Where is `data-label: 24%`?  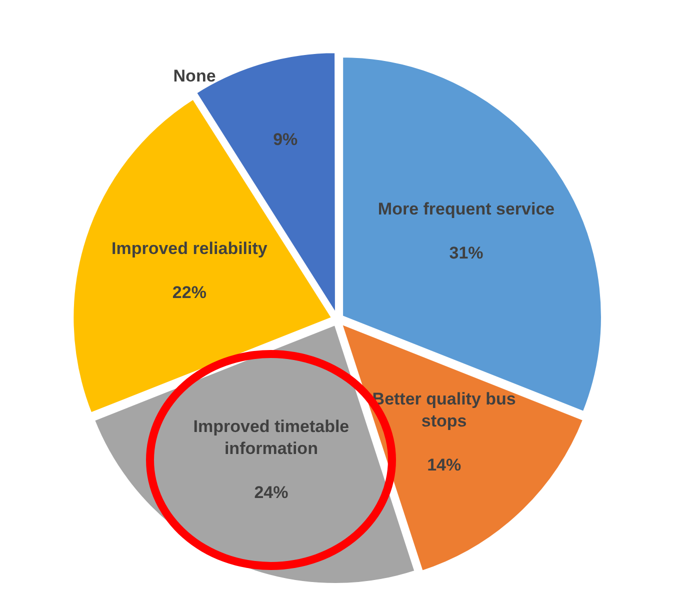 data-label: 24% is located at coordinates (271, 492).